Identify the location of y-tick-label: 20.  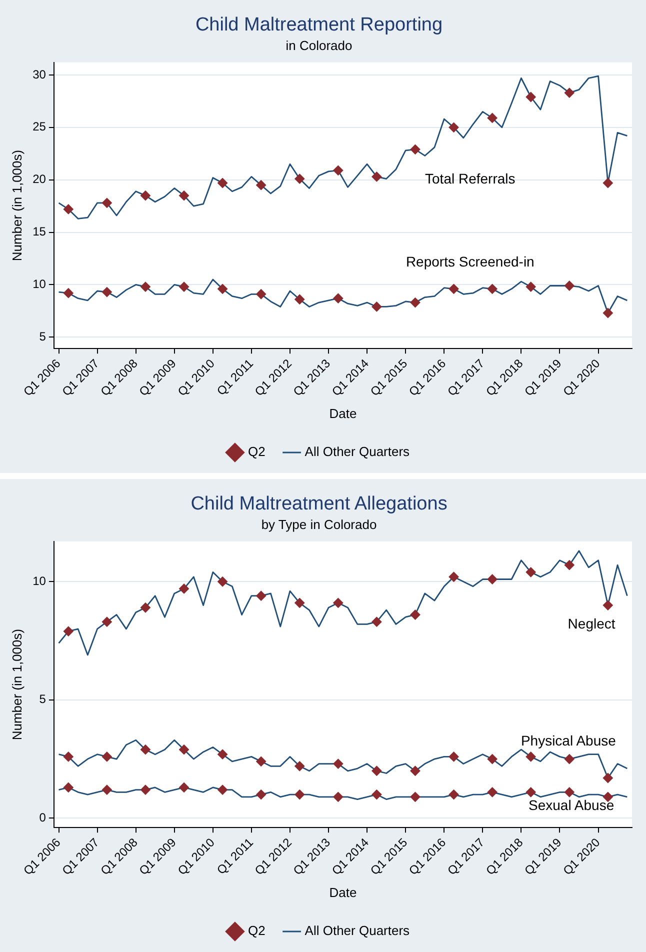
(39, 179).